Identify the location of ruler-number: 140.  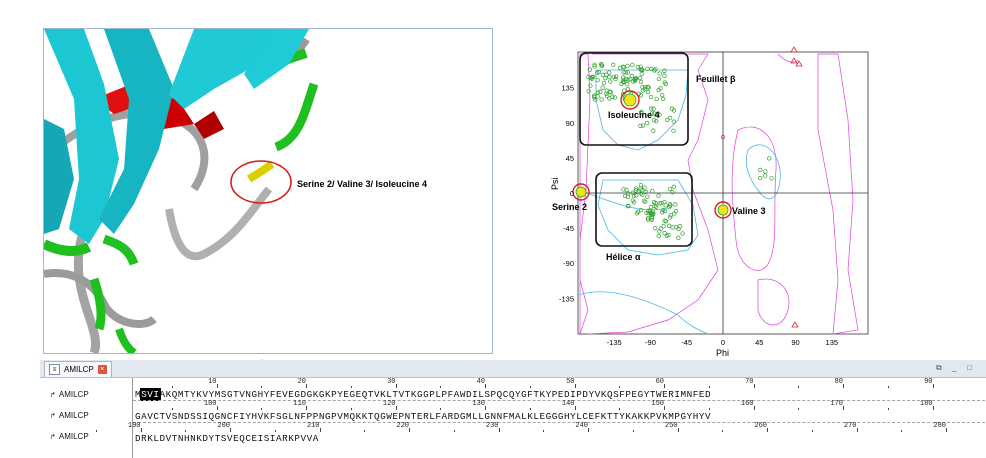
(568, 404).